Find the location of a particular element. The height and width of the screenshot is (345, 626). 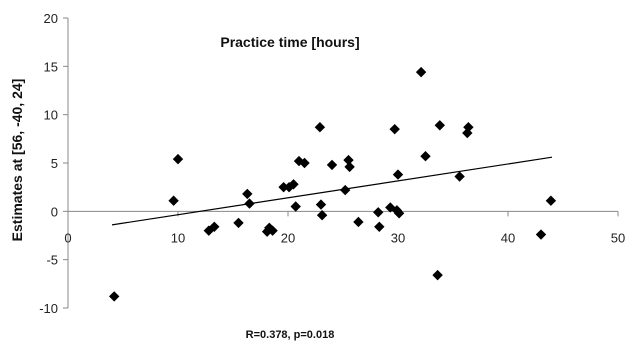

y-tick-label: 20 is located at coordinates (51, 18).